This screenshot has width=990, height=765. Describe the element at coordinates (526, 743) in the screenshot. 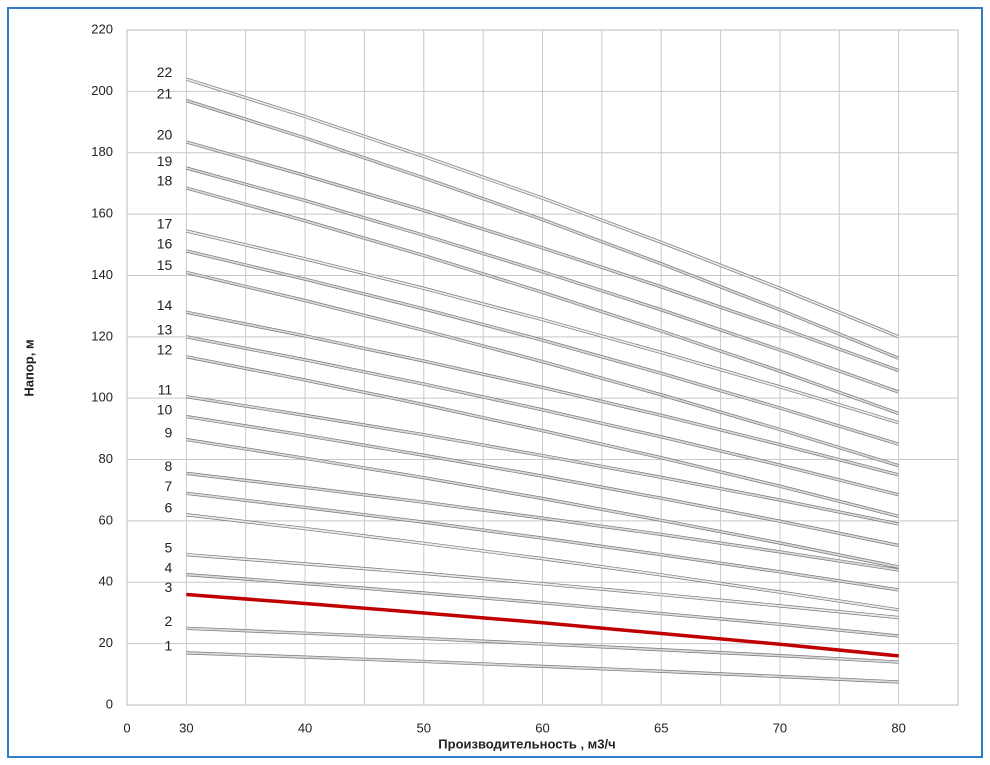

I see `x-axis-title: Производительность , м3/ч` at that location.